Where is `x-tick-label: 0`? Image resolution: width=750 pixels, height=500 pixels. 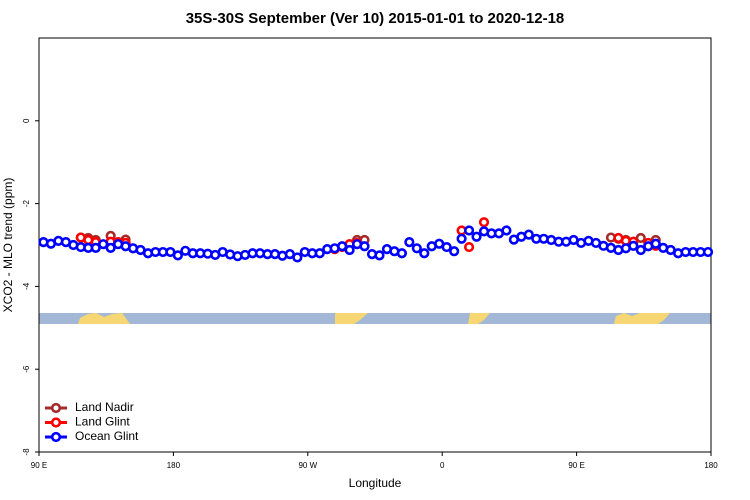
x-tick-label: 0 is located at coordinates (442, 465).